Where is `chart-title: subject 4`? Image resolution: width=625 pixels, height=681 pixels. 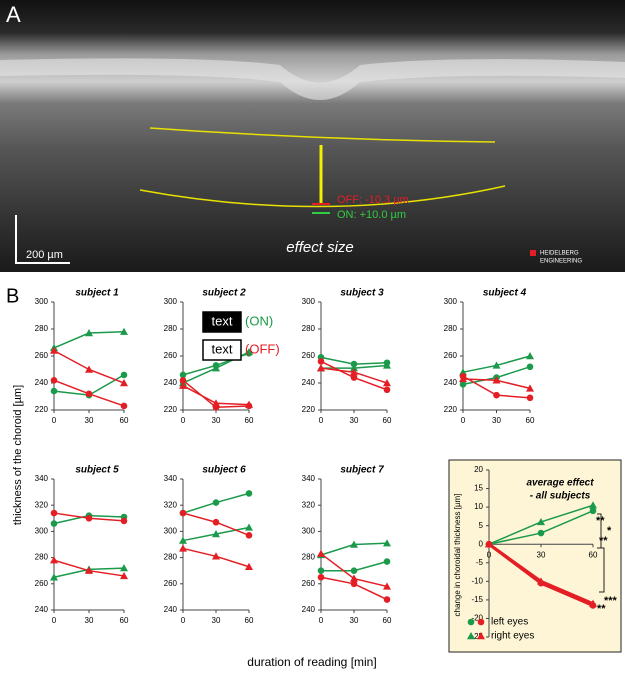 chart-title: subject 4 is located at coordinates (505, 293).